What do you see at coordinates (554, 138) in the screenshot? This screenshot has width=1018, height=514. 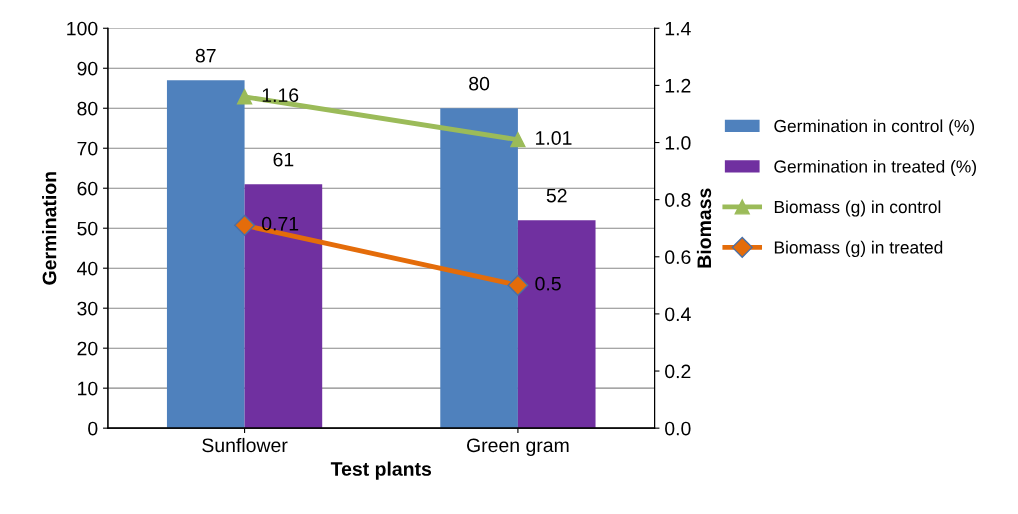 I see `data-label: 1.01` at bounding box center [554, 138].